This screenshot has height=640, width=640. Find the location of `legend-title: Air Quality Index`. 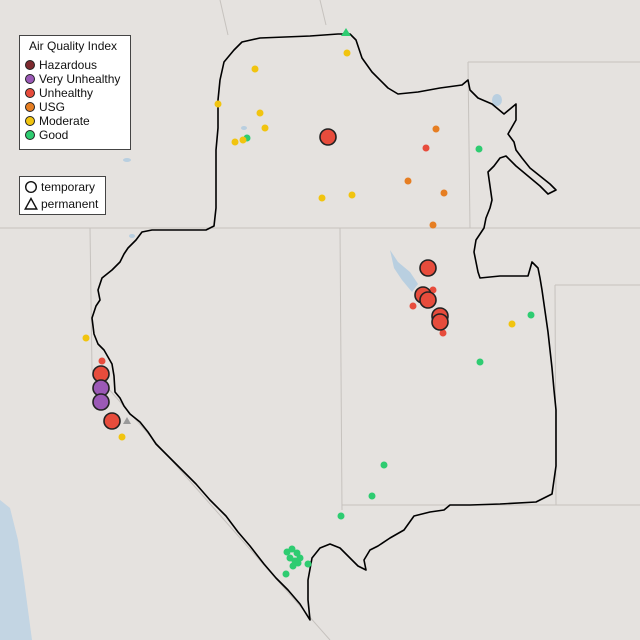

legend-title: Air Quality Index is located at coordinates (73, 46).